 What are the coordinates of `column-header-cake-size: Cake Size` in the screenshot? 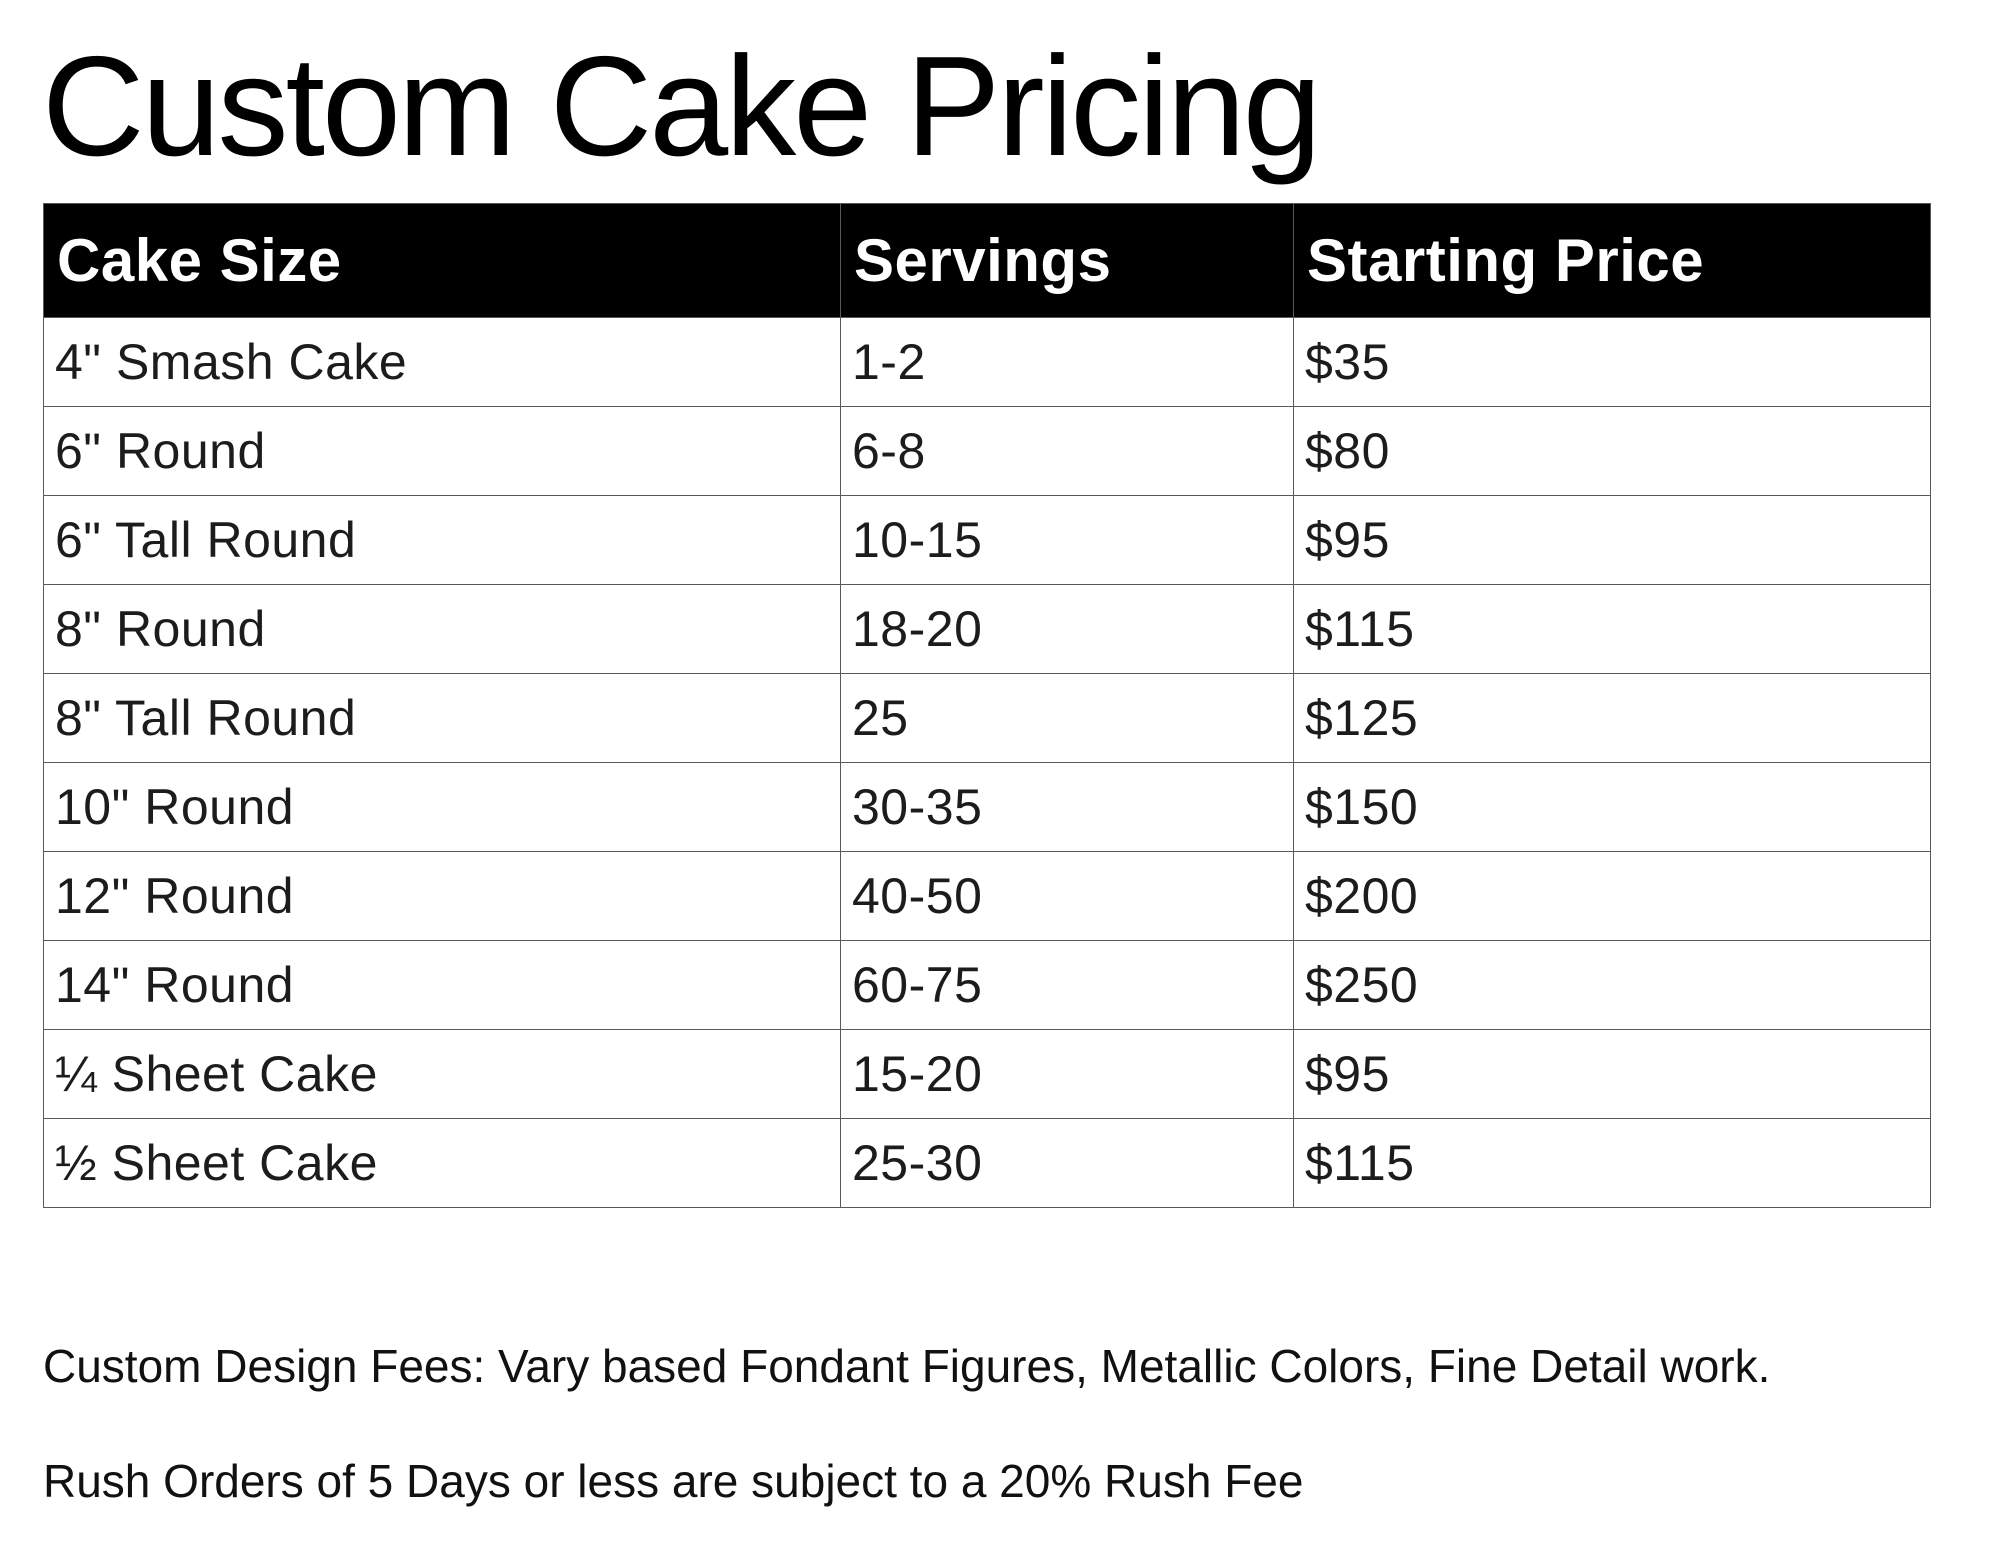 It's located at (442, 260).